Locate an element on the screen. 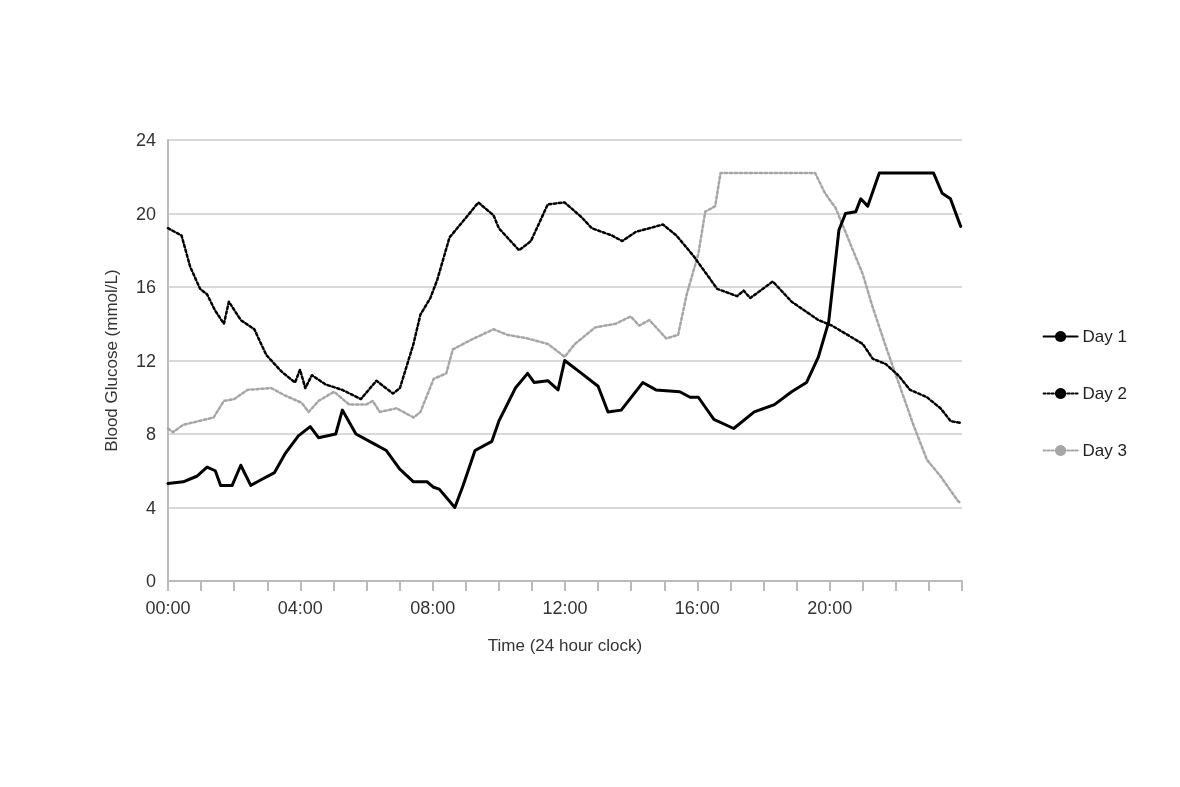 This screenshot has height=787, width=1180. legend-label: Day 1 is located at coordinates (1105, 336).